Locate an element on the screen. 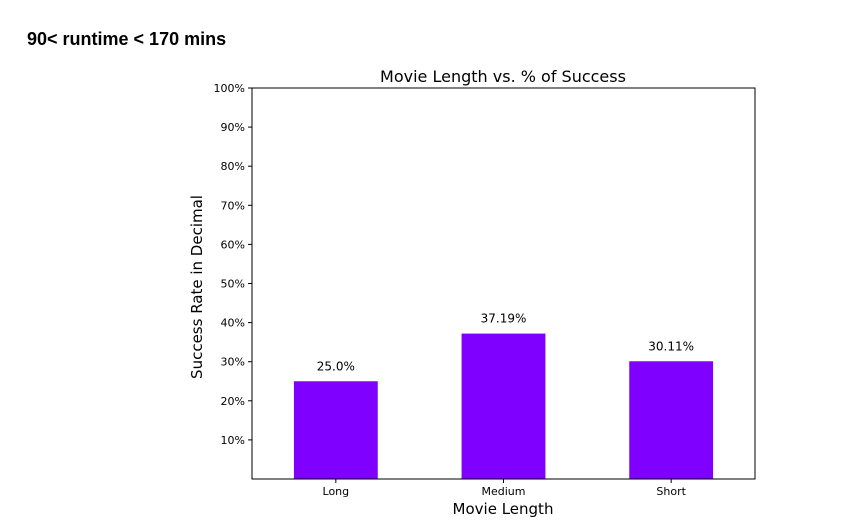 Image resolution: width=868 pixels, height=529 pixels. x-axis: Long Medium Short is located at coordinates (505, 488).